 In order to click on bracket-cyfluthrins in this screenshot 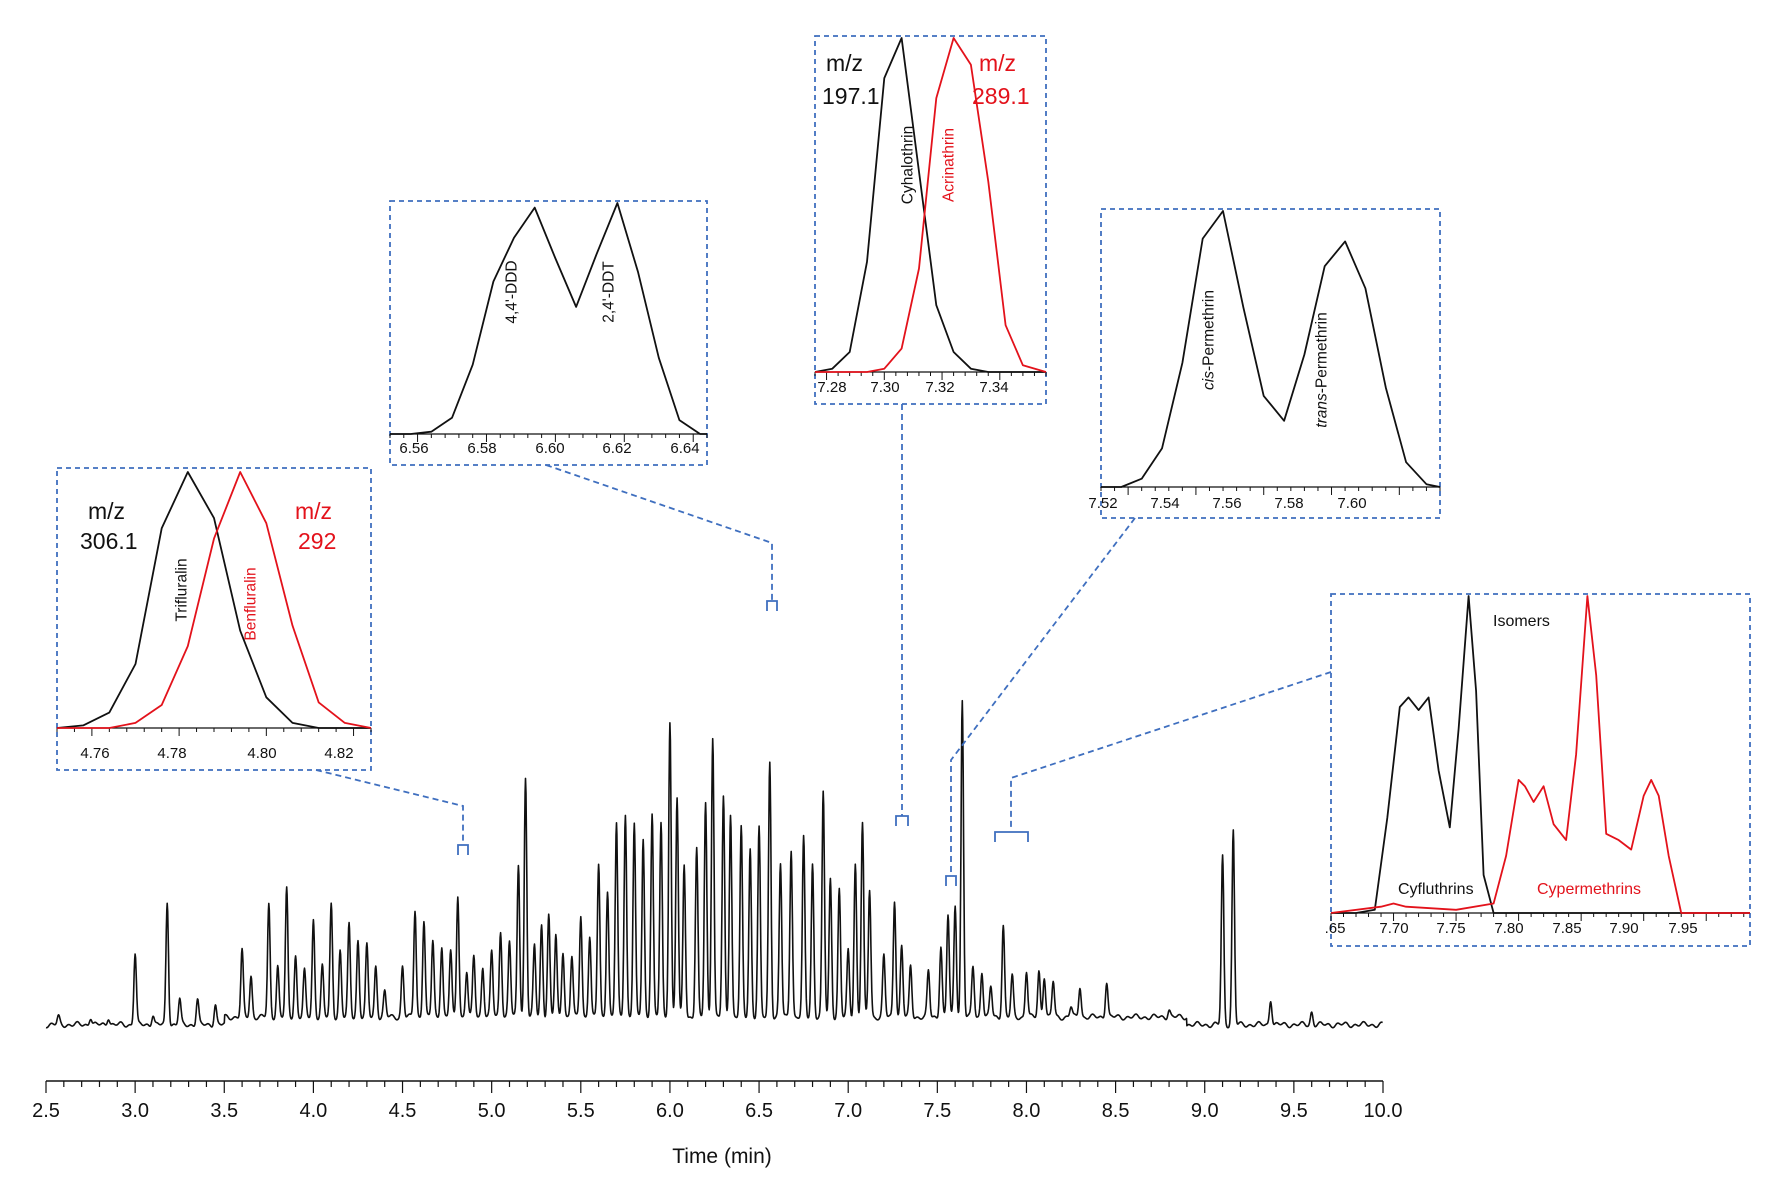, I will do `click(1011, 836)`.